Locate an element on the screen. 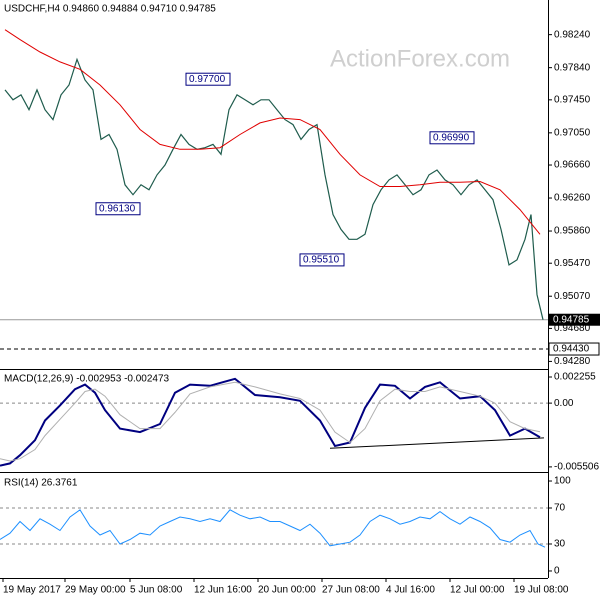 The width and height of the screenshot is (600, 600). y-tick-label: 30 is located at coordinates (560, 544).